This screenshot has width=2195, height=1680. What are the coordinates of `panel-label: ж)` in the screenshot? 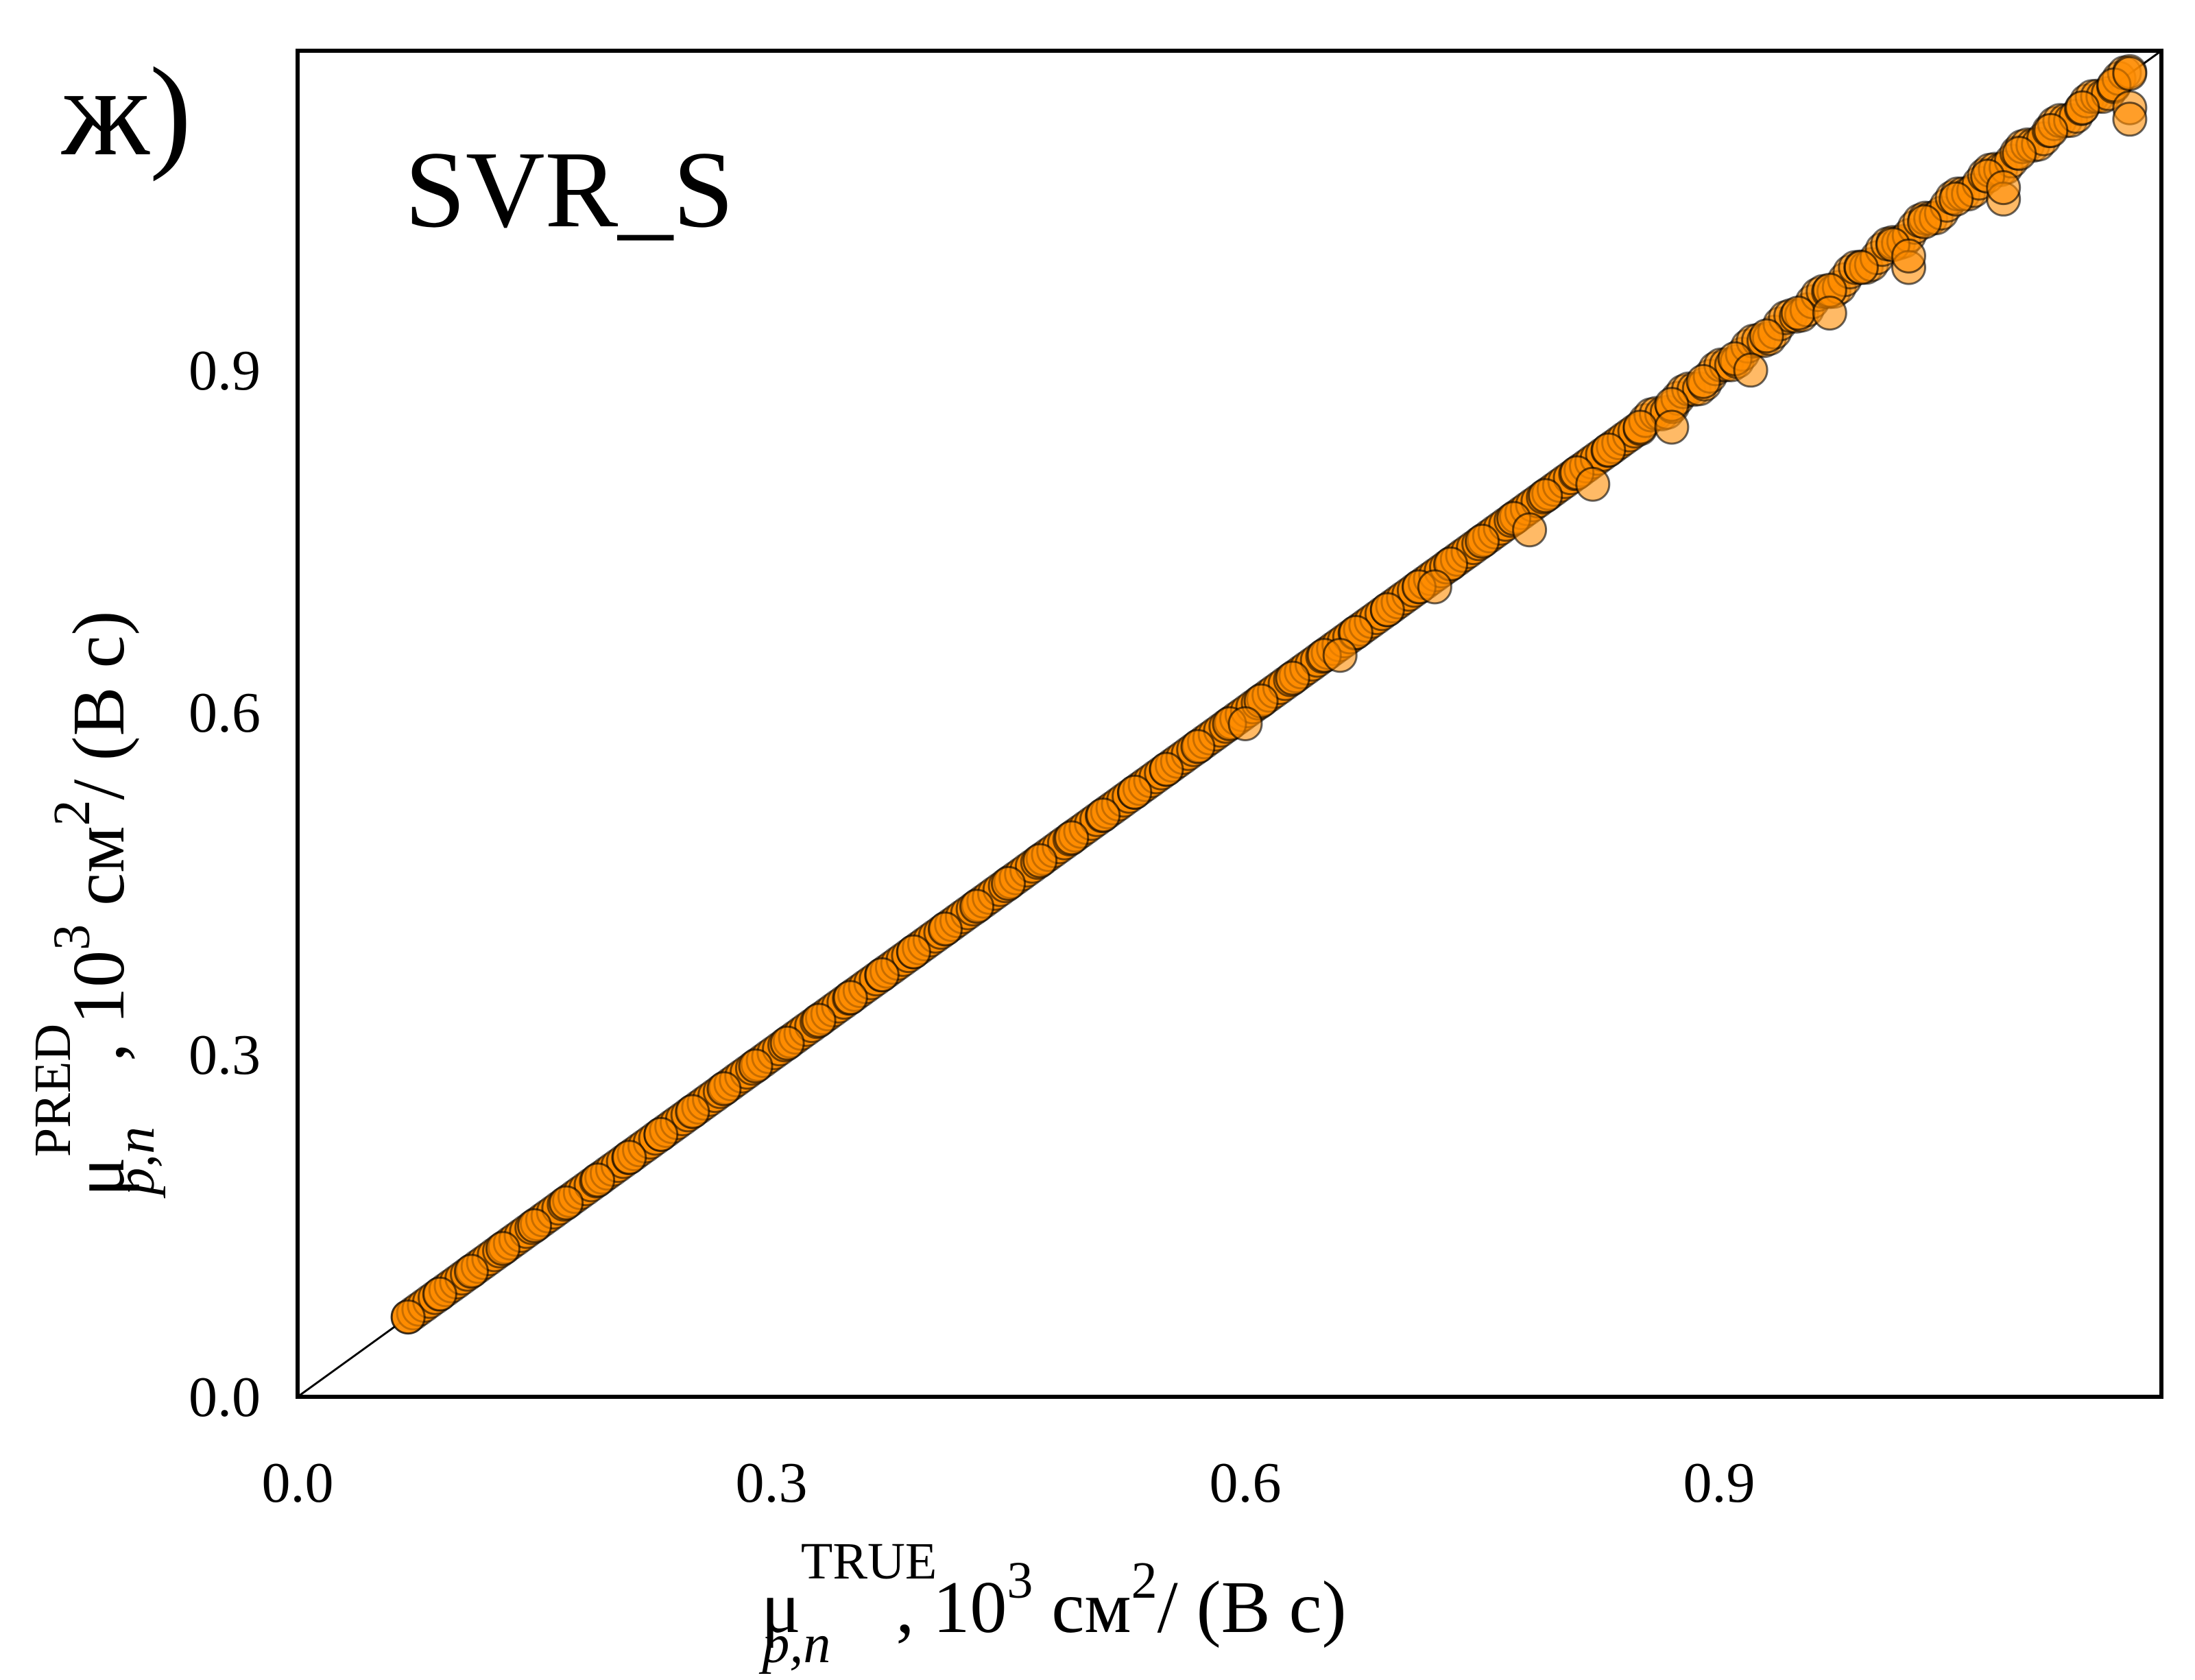 It's located at (126, 112).